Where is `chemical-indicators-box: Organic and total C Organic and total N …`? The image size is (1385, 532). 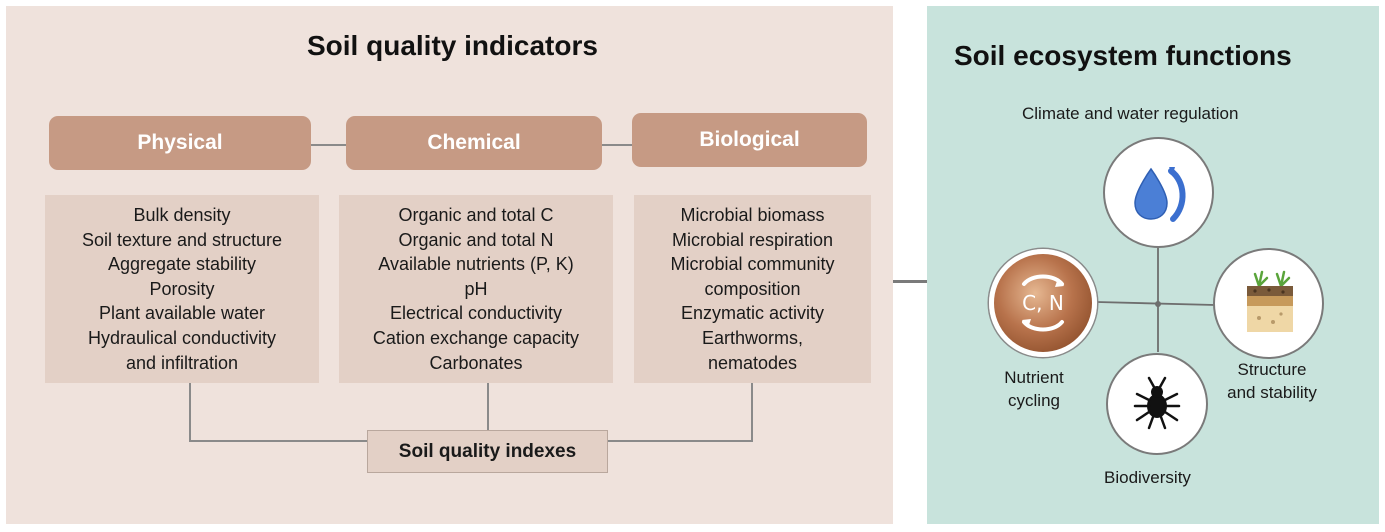 chemical-indicators-box: Organic and total C Organic and total N … is located at coordinates (476, 289).